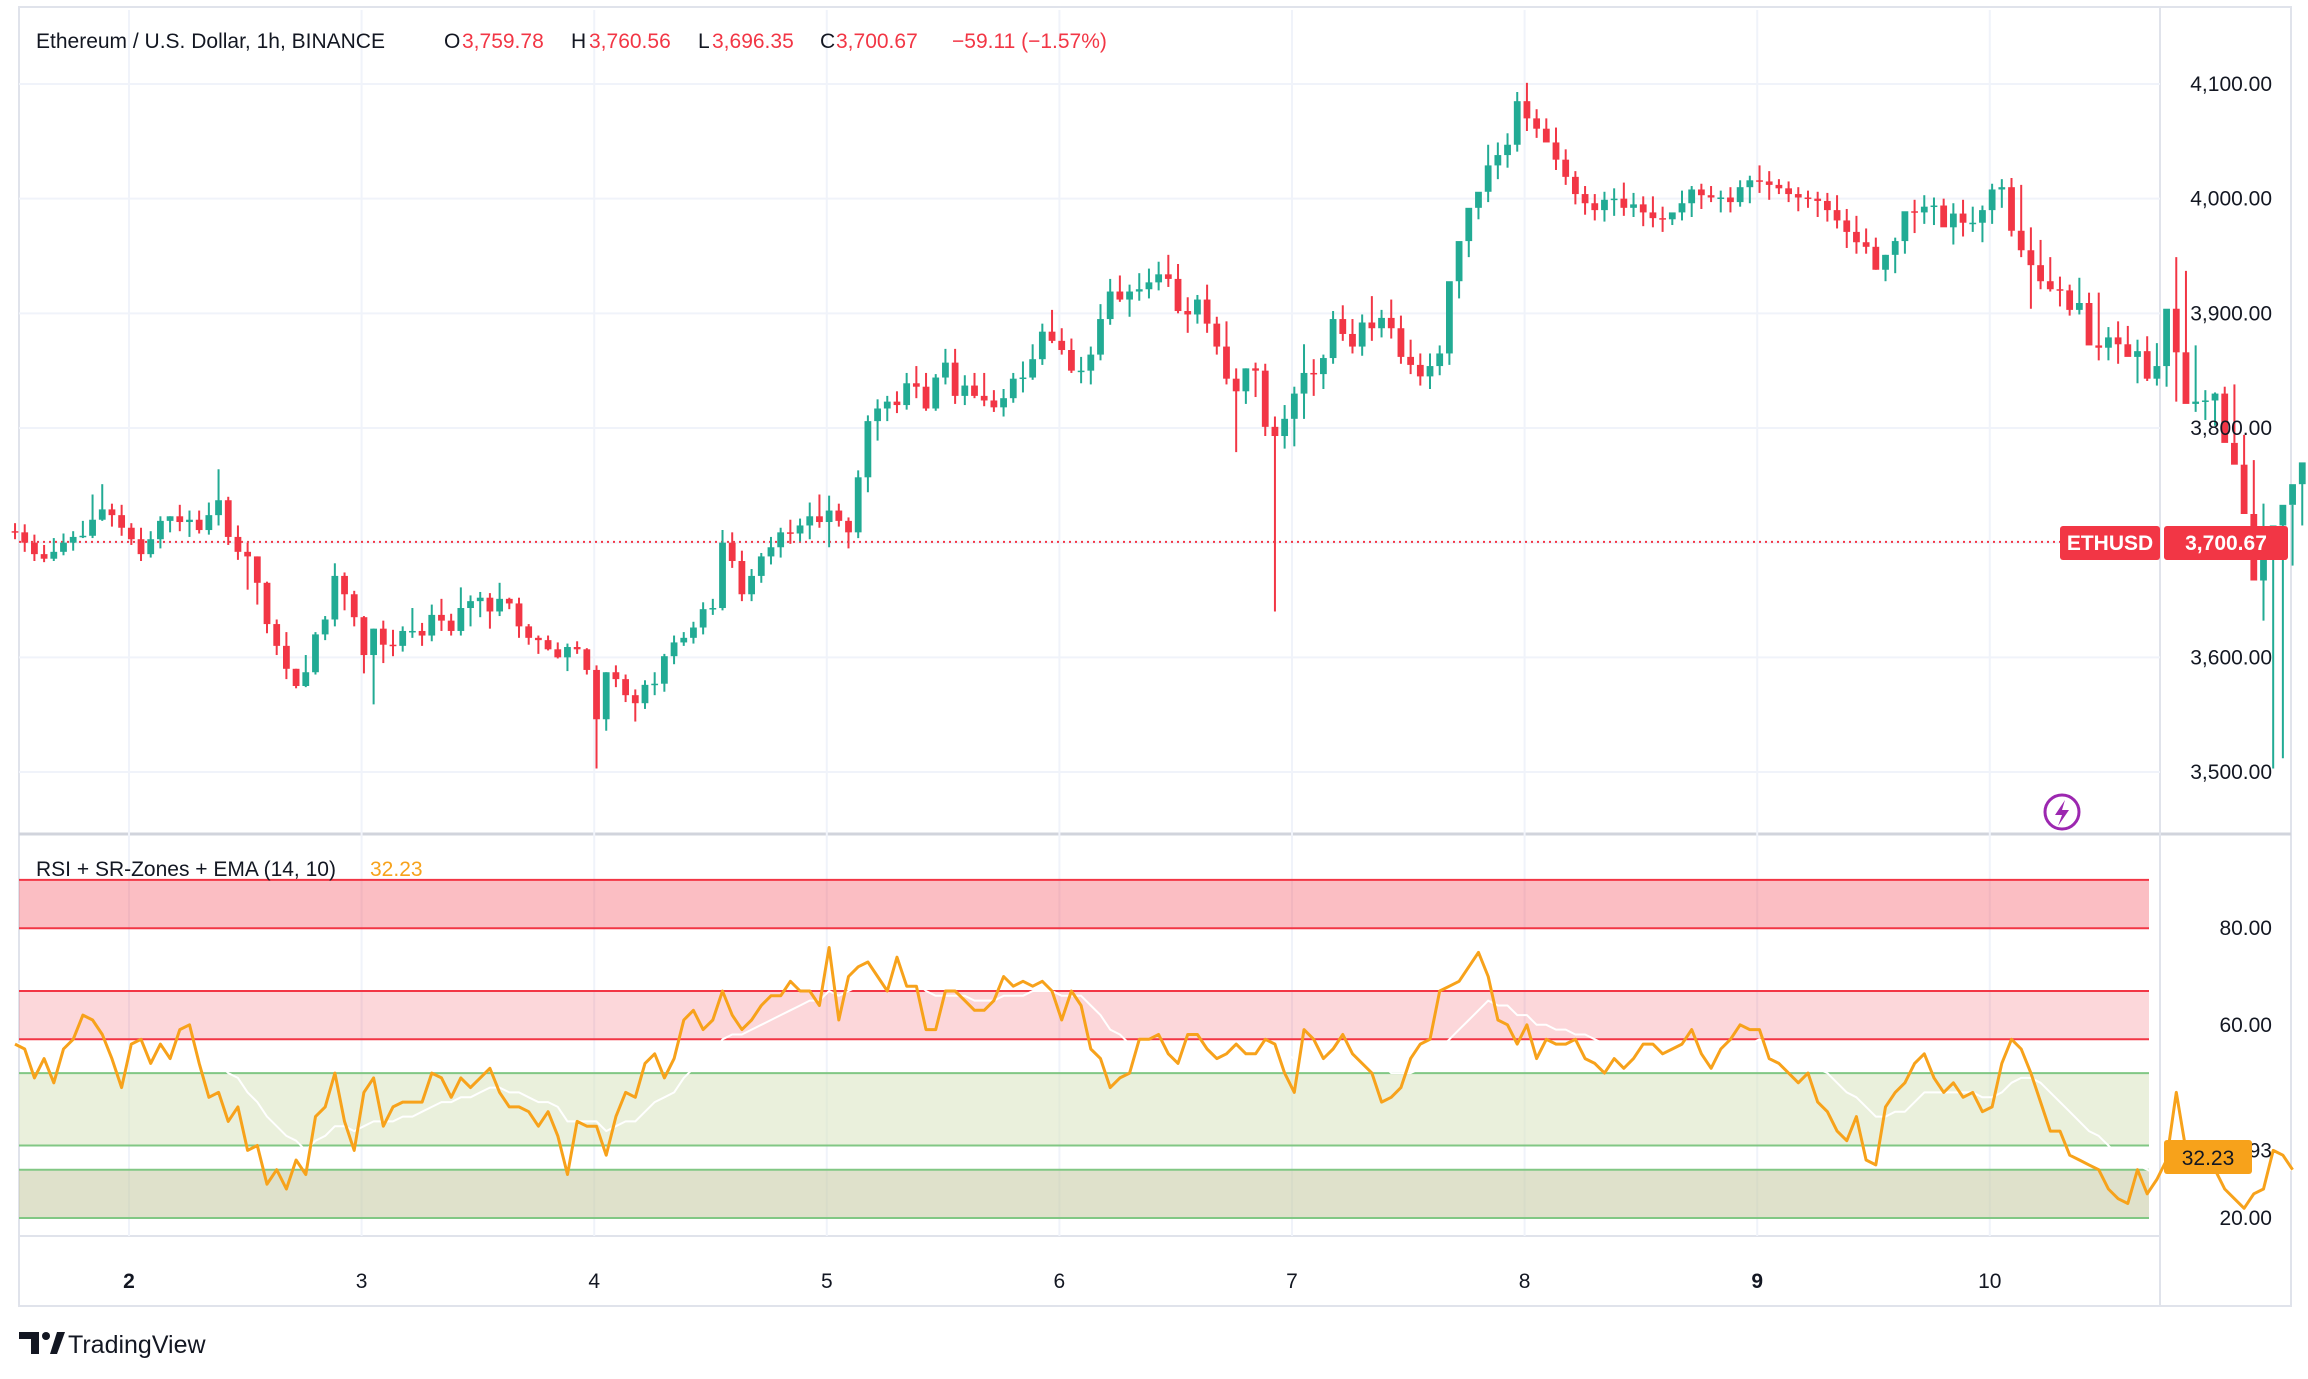  Describe the element at coordinates (396, 869) in the screenshot. I see `indicator-value: 32.23` at that location.